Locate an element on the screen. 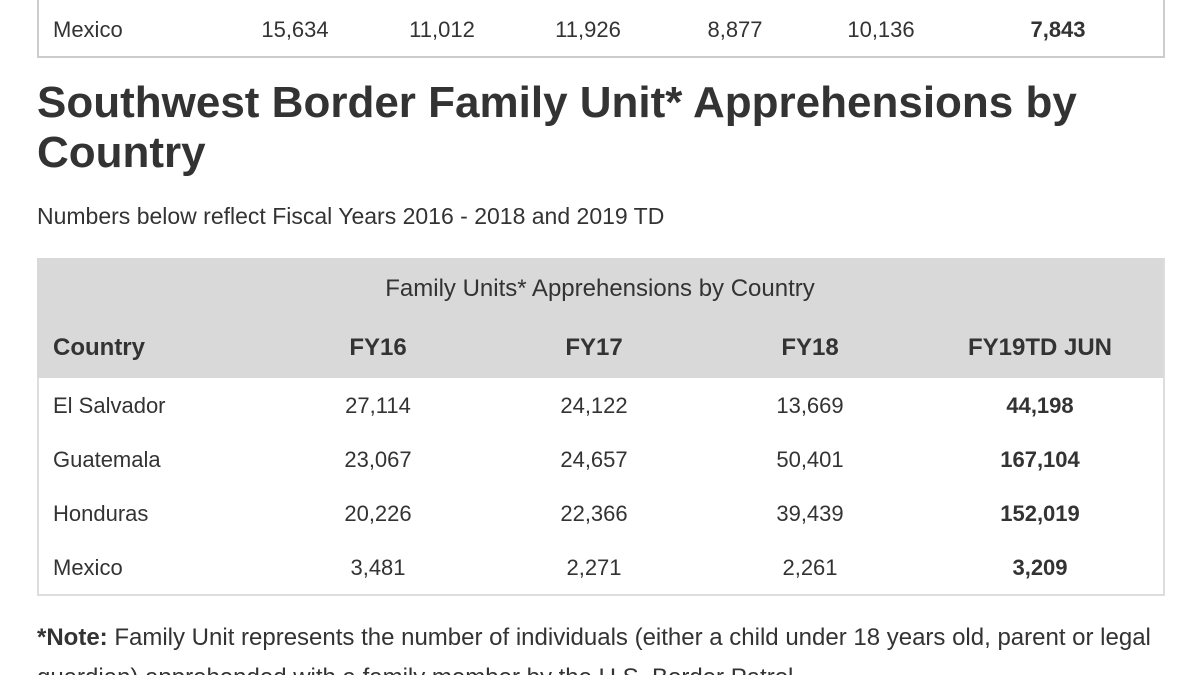 The image size is (1200, 675). column-header: FY18 is located at coordinates (810, 347).